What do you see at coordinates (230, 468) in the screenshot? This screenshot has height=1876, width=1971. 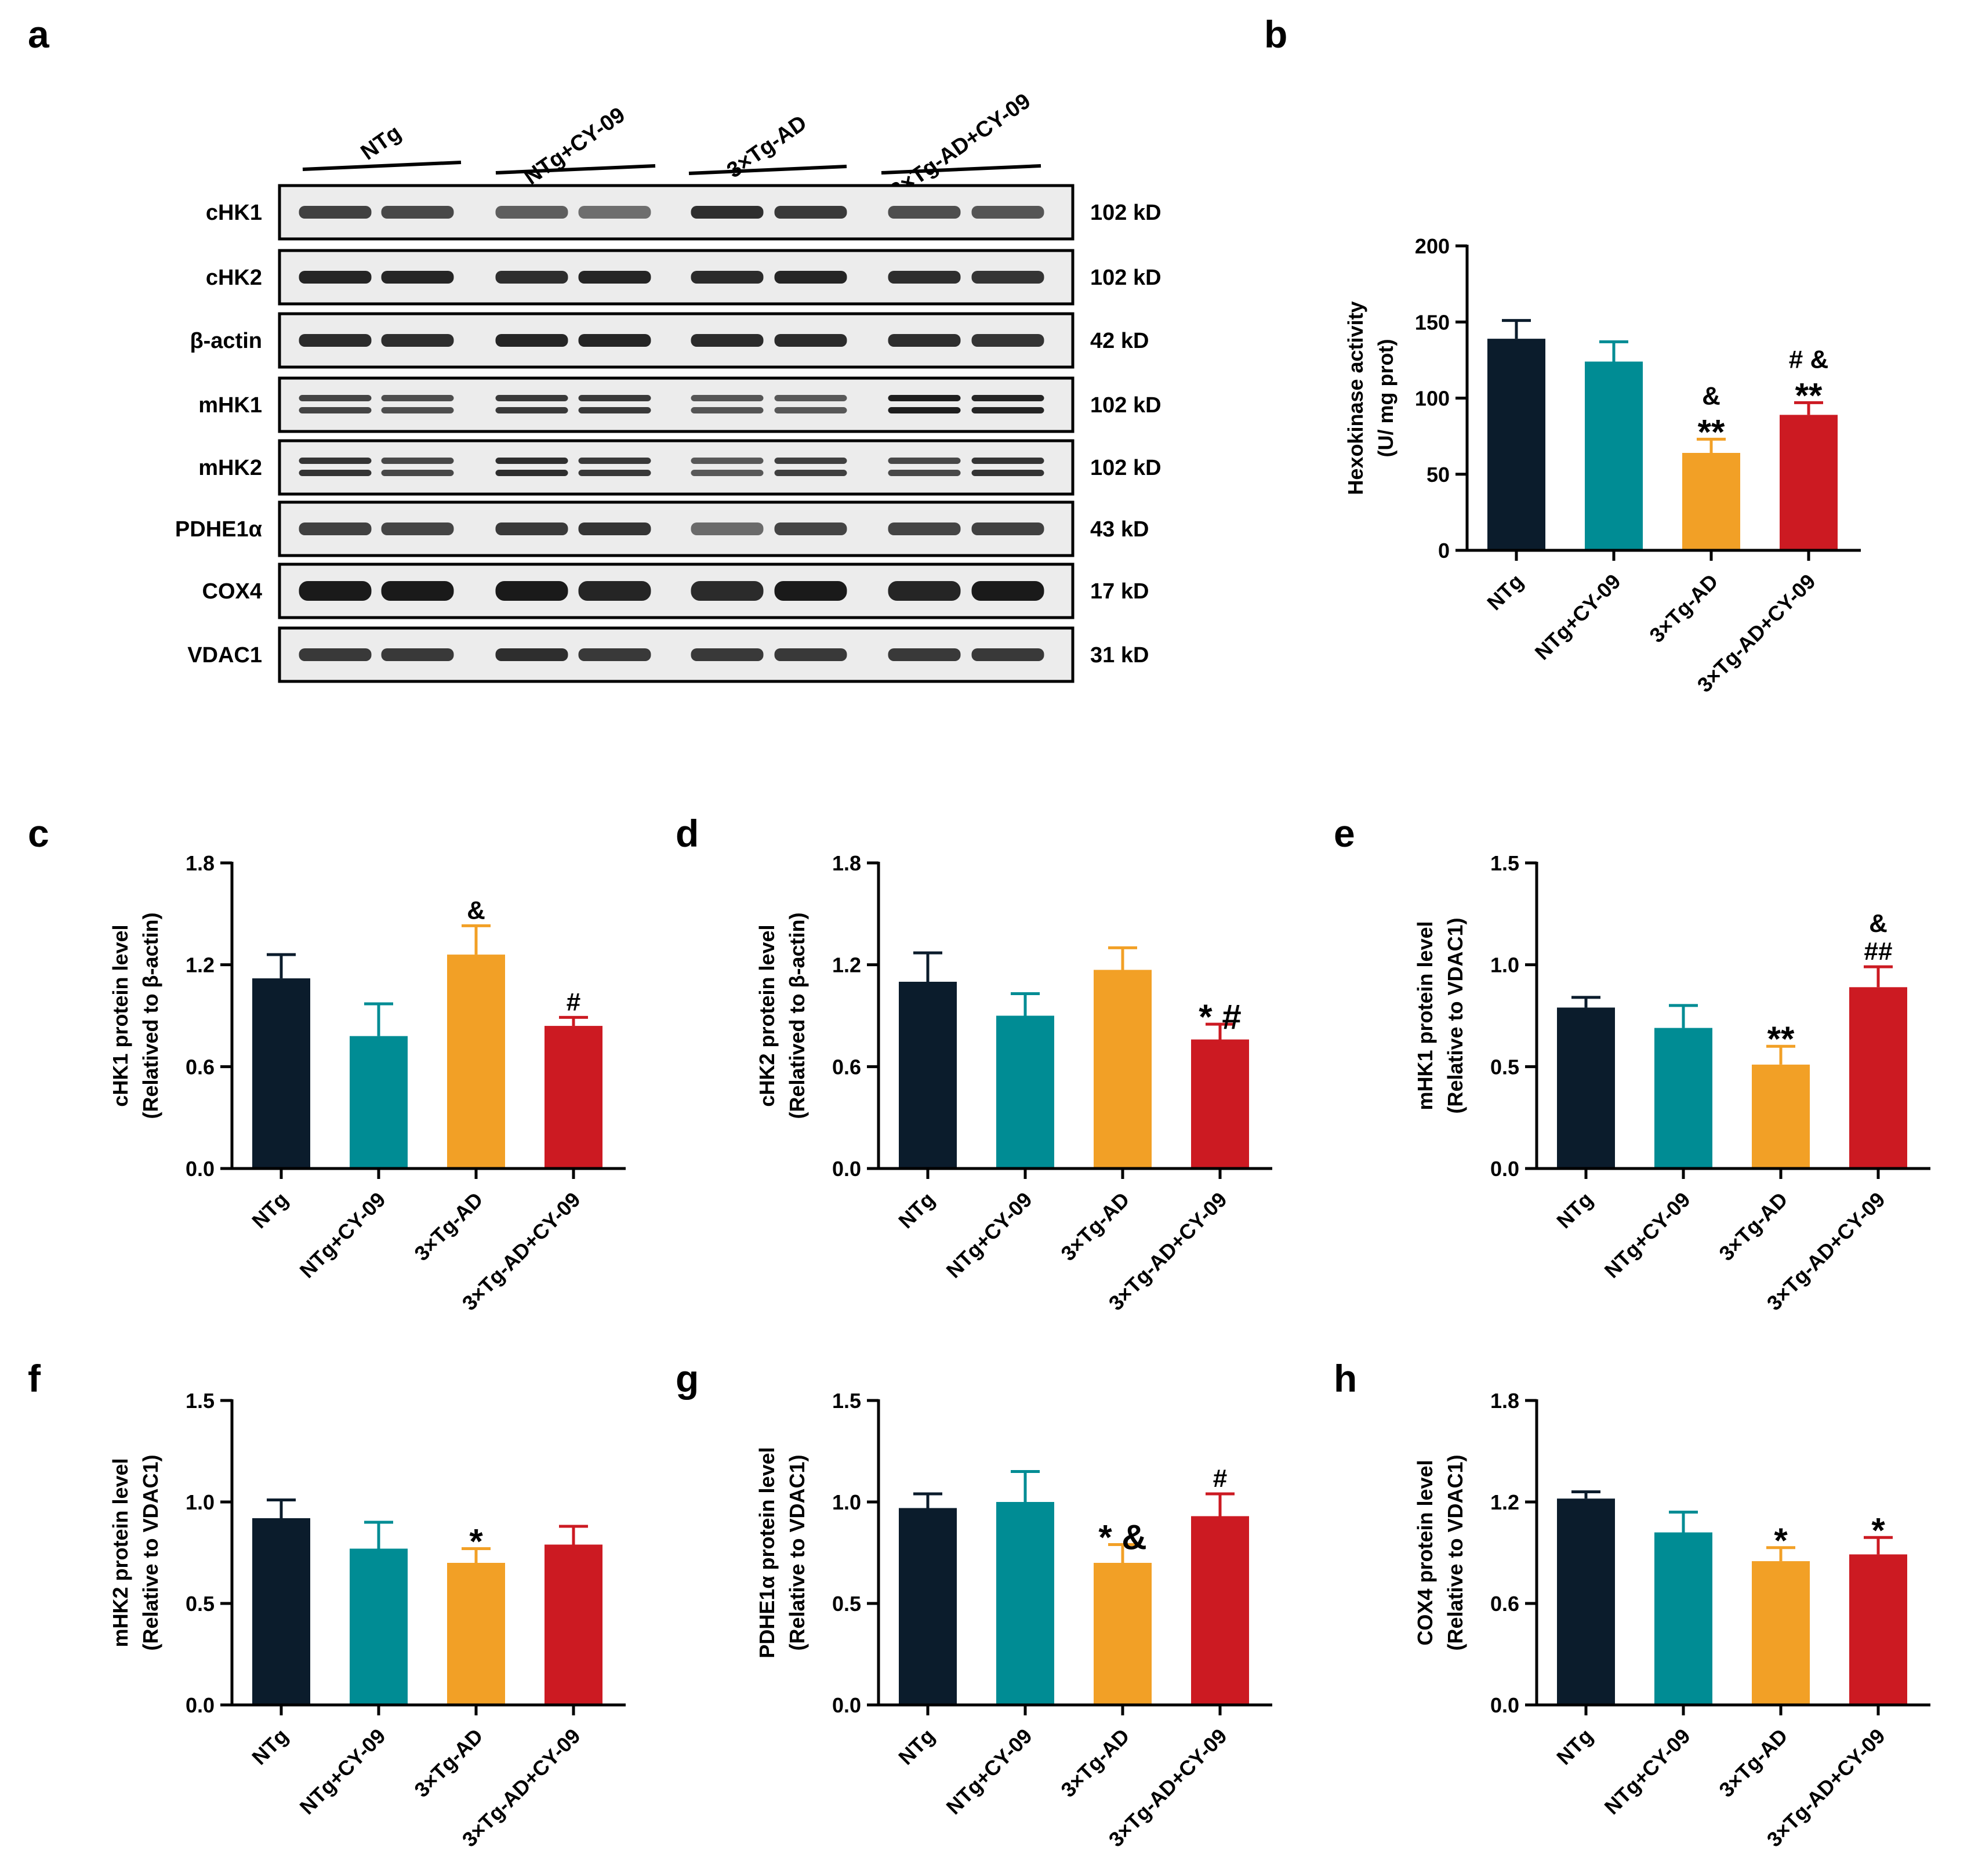 I see `blot-protein-label: mHK2` at bounding box center [230, 468].